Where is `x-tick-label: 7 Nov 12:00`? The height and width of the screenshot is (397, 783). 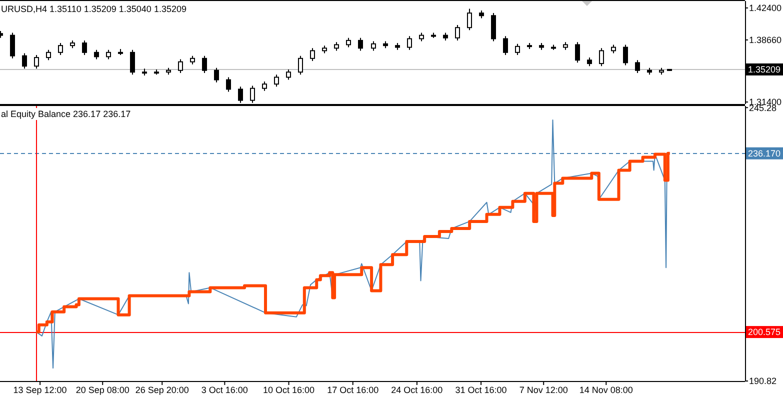
x-tick-label: 7 Nov 12:00 is located at coordinates (543, 390).